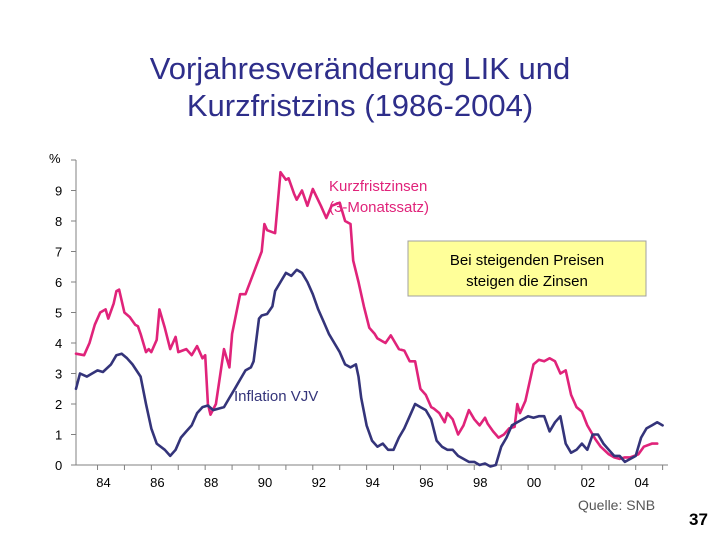 Image resolution: width=720 pixels, height=540 pixels. I want to click on page-number: 37, so click(698, 519).